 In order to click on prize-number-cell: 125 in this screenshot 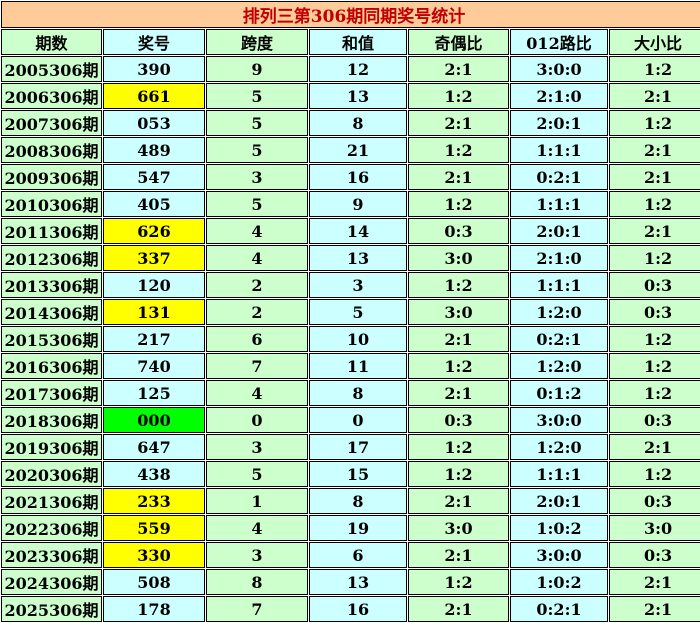, I will do `click(154, 393)`.